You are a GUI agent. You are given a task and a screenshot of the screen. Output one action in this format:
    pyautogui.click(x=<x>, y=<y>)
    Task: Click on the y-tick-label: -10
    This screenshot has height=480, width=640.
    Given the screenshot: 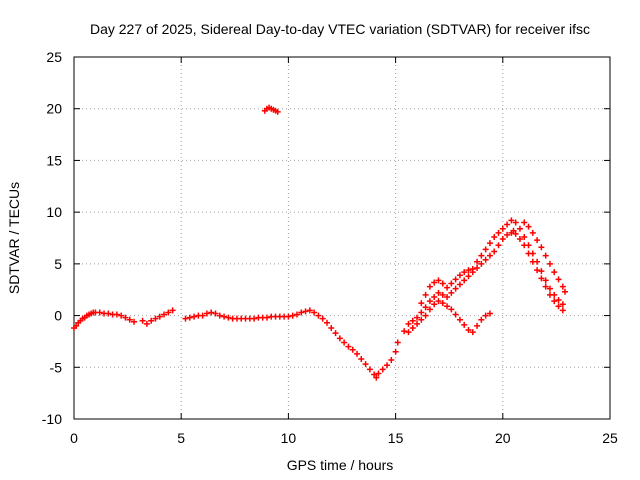 What is the action you would take?
    pyautogui.click(x=52, y=419)
    